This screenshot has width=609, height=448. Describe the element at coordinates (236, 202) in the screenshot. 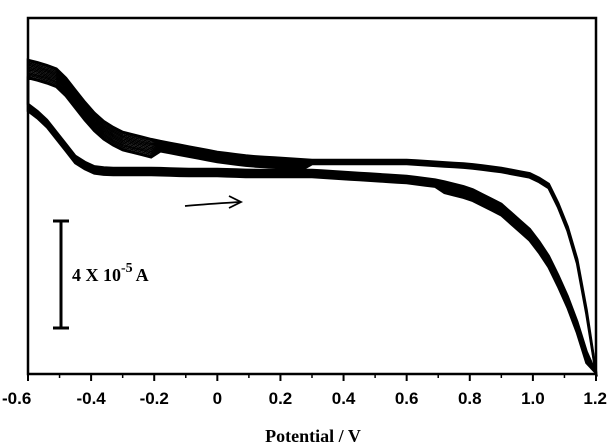

I see `scan-direction-arrowhead` at that location.